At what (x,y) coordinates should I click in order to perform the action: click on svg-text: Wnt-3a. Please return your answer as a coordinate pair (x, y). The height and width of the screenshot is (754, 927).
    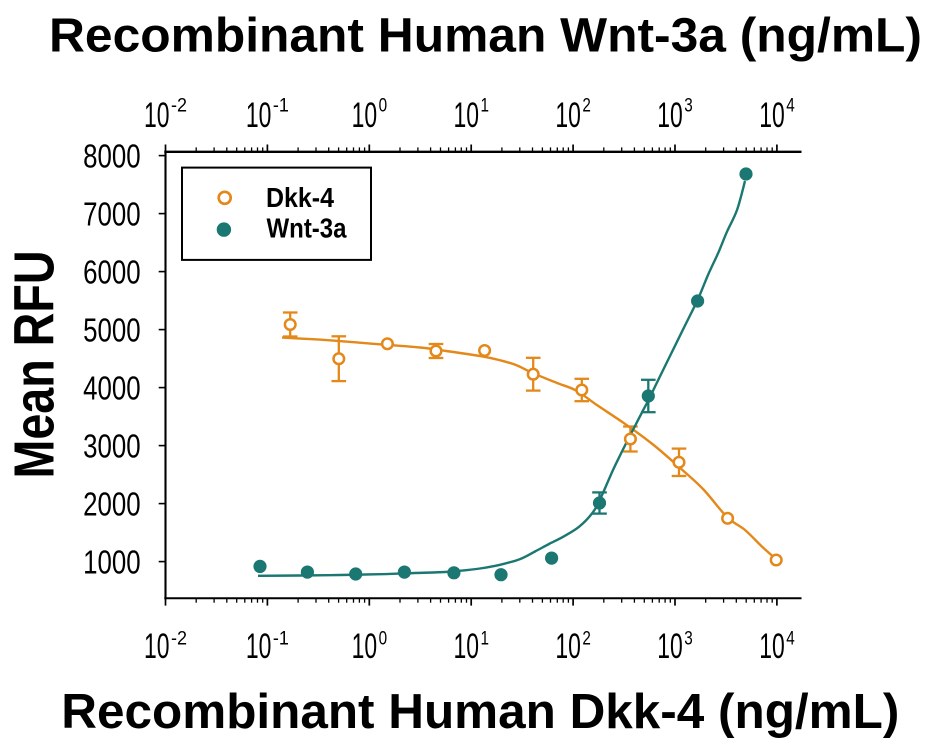
    Looking at the image, I should click on (307, 227).